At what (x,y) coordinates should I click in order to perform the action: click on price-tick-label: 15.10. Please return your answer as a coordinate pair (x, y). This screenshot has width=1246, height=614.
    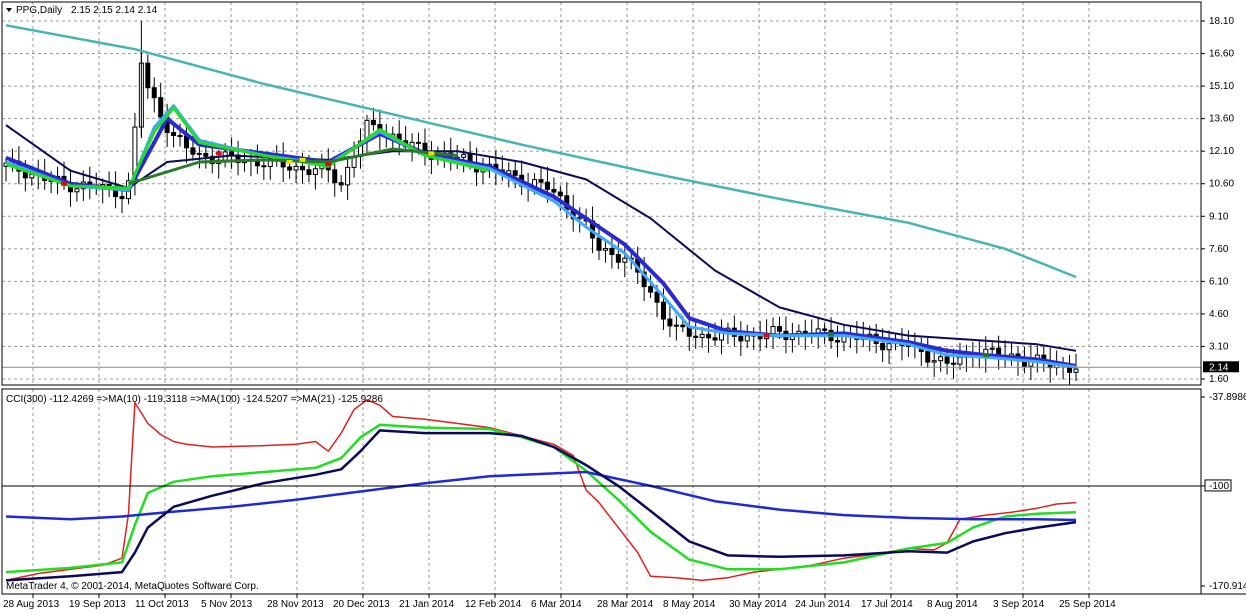
    Looking at the image, I should click on (1221, 86).